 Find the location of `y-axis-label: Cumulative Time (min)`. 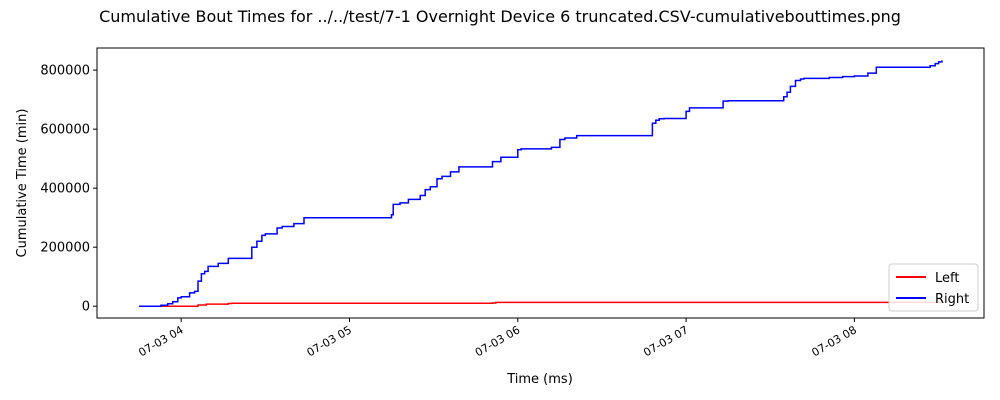

y-axis-label: Cumulative Time (min) is located at coordinates (22, 183).